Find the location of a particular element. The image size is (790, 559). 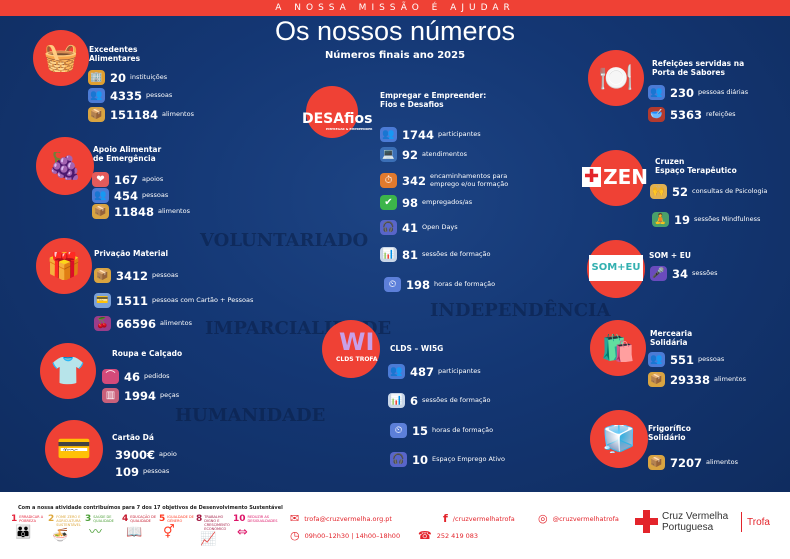

som-eu-logo: SOM+EU is located at coordinates (616, 268).